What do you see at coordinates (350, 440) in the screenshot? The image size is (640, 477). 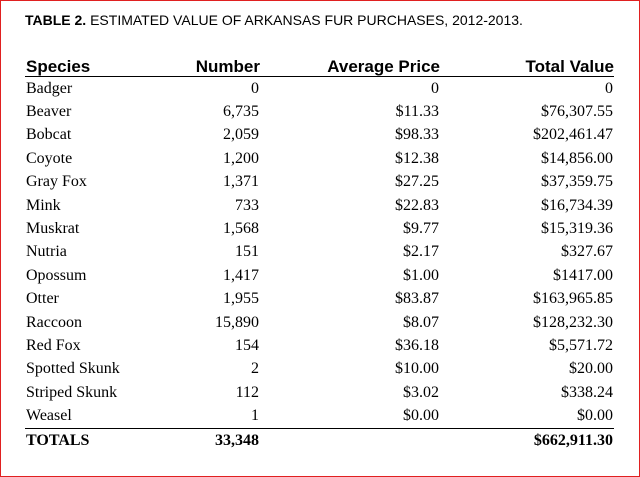 I see `totals-average-price` at bounding box center [350, 440].